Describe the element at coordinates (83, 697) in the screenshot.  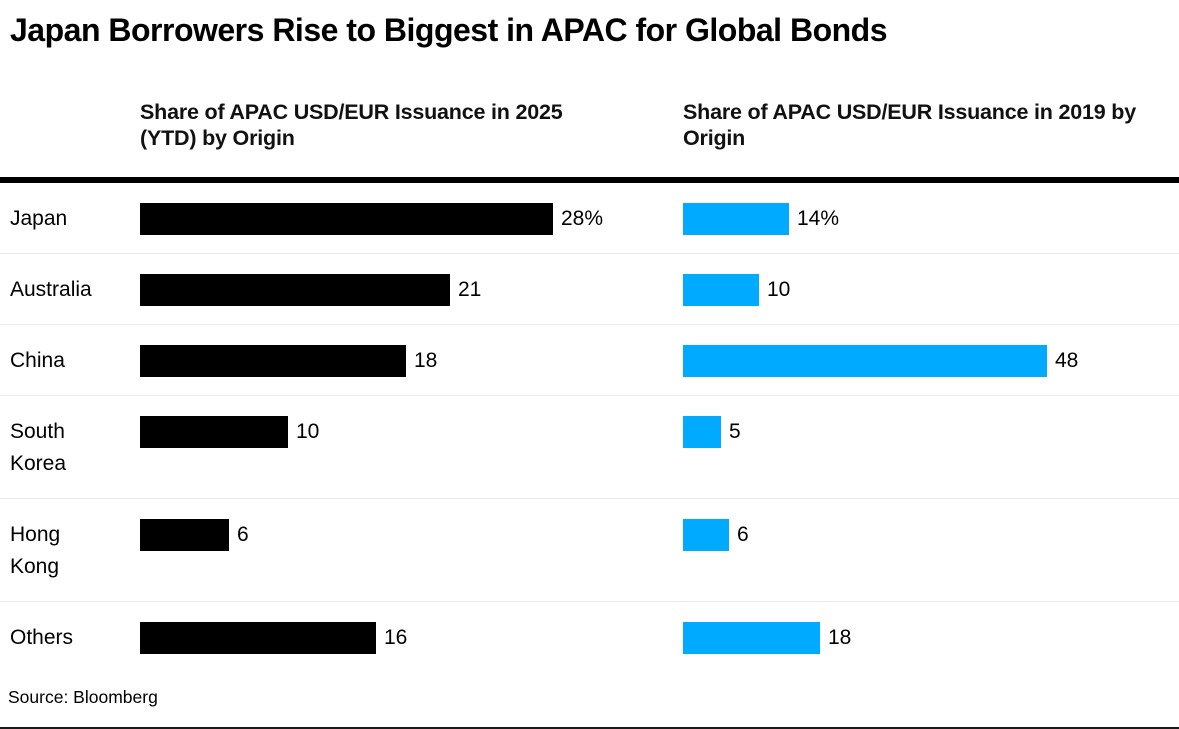
I see `source-note: Source: Bloomberg` at that location.